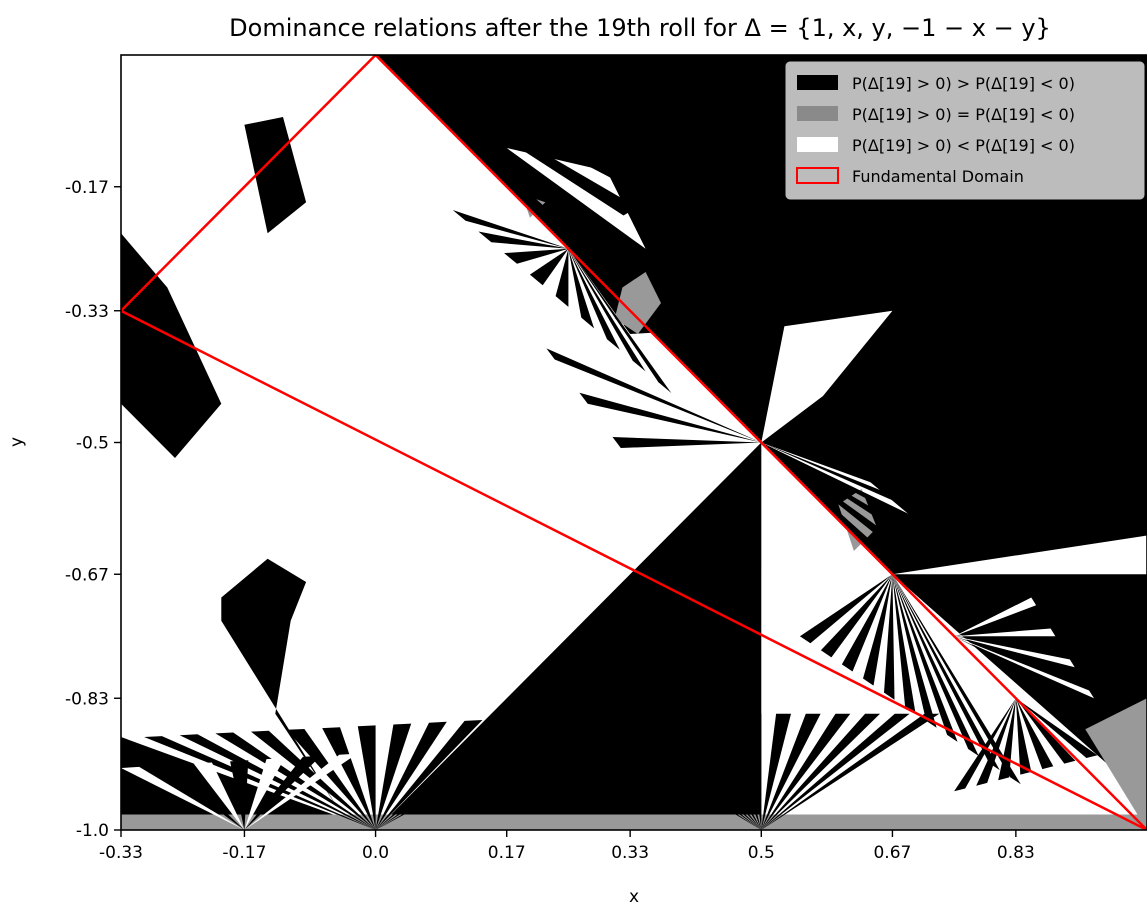  Describe the element at coordinates (630, 853) in the screenshot. I see `x-tick-label: 0.33` at that location.